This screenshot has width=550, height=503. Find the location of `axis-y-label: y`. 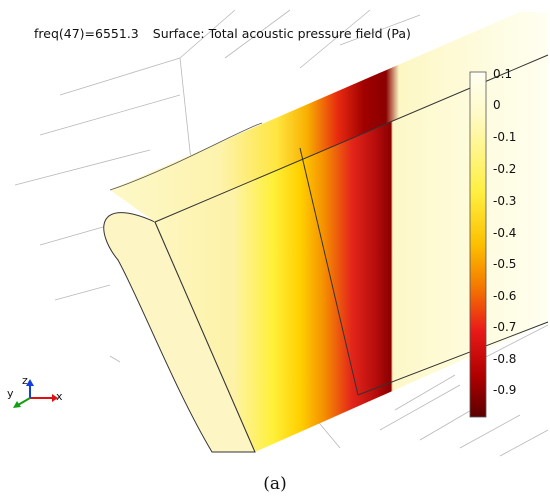

axis-y-label: y is located at coordinates (10, 393).